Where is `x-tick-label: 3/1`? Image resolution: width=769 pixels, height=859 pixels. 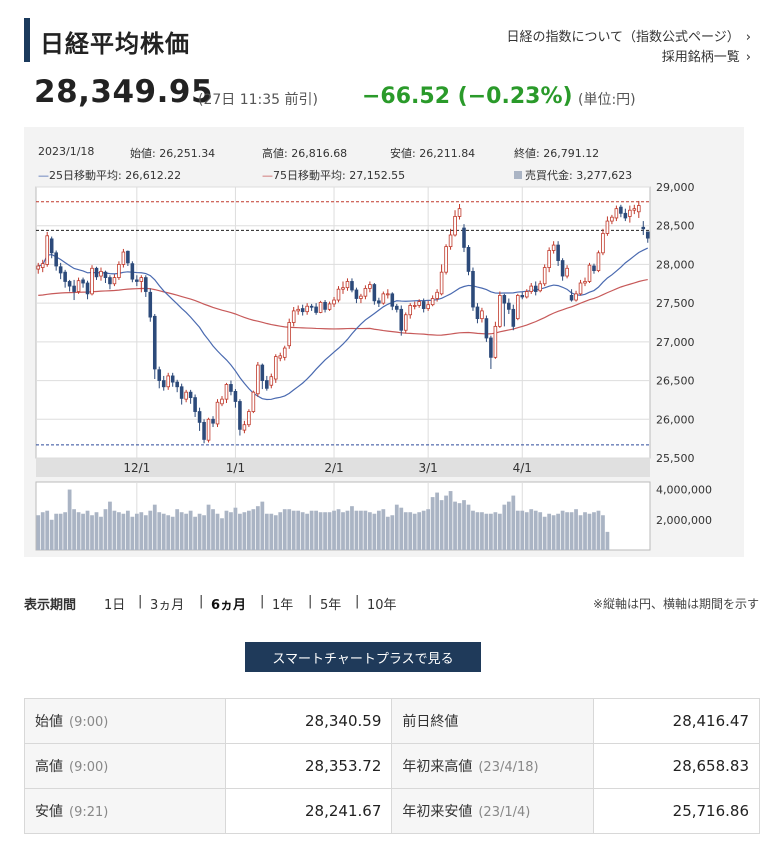 x-tick-label: 3/1 is located at coordinates (427, 468).